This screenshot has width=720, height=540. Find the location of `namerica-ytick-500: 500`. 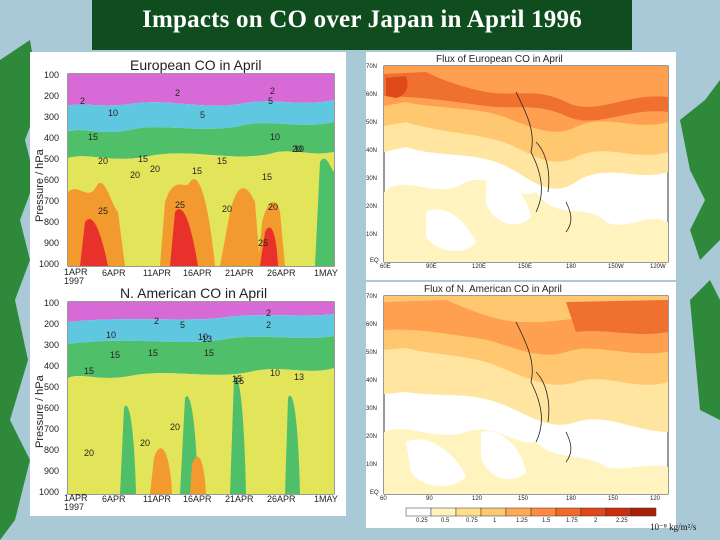

namerica-ytick-500: 500 is located at coordinates (52, 387).